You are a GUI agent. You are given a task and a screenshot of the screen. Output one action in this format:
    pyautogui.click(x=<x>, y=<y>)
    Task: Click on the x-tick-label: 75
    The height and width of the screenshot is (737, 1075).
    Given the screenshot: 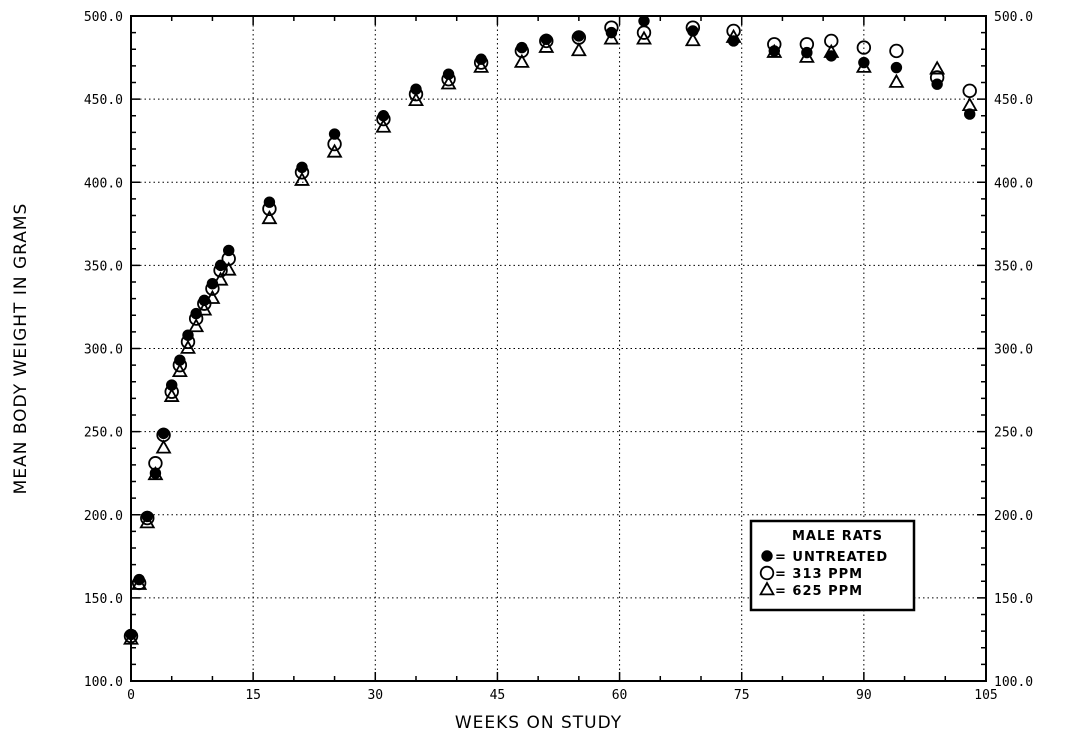 What is the action you would take?
    pyautogui.click(x=742, y=695)
    